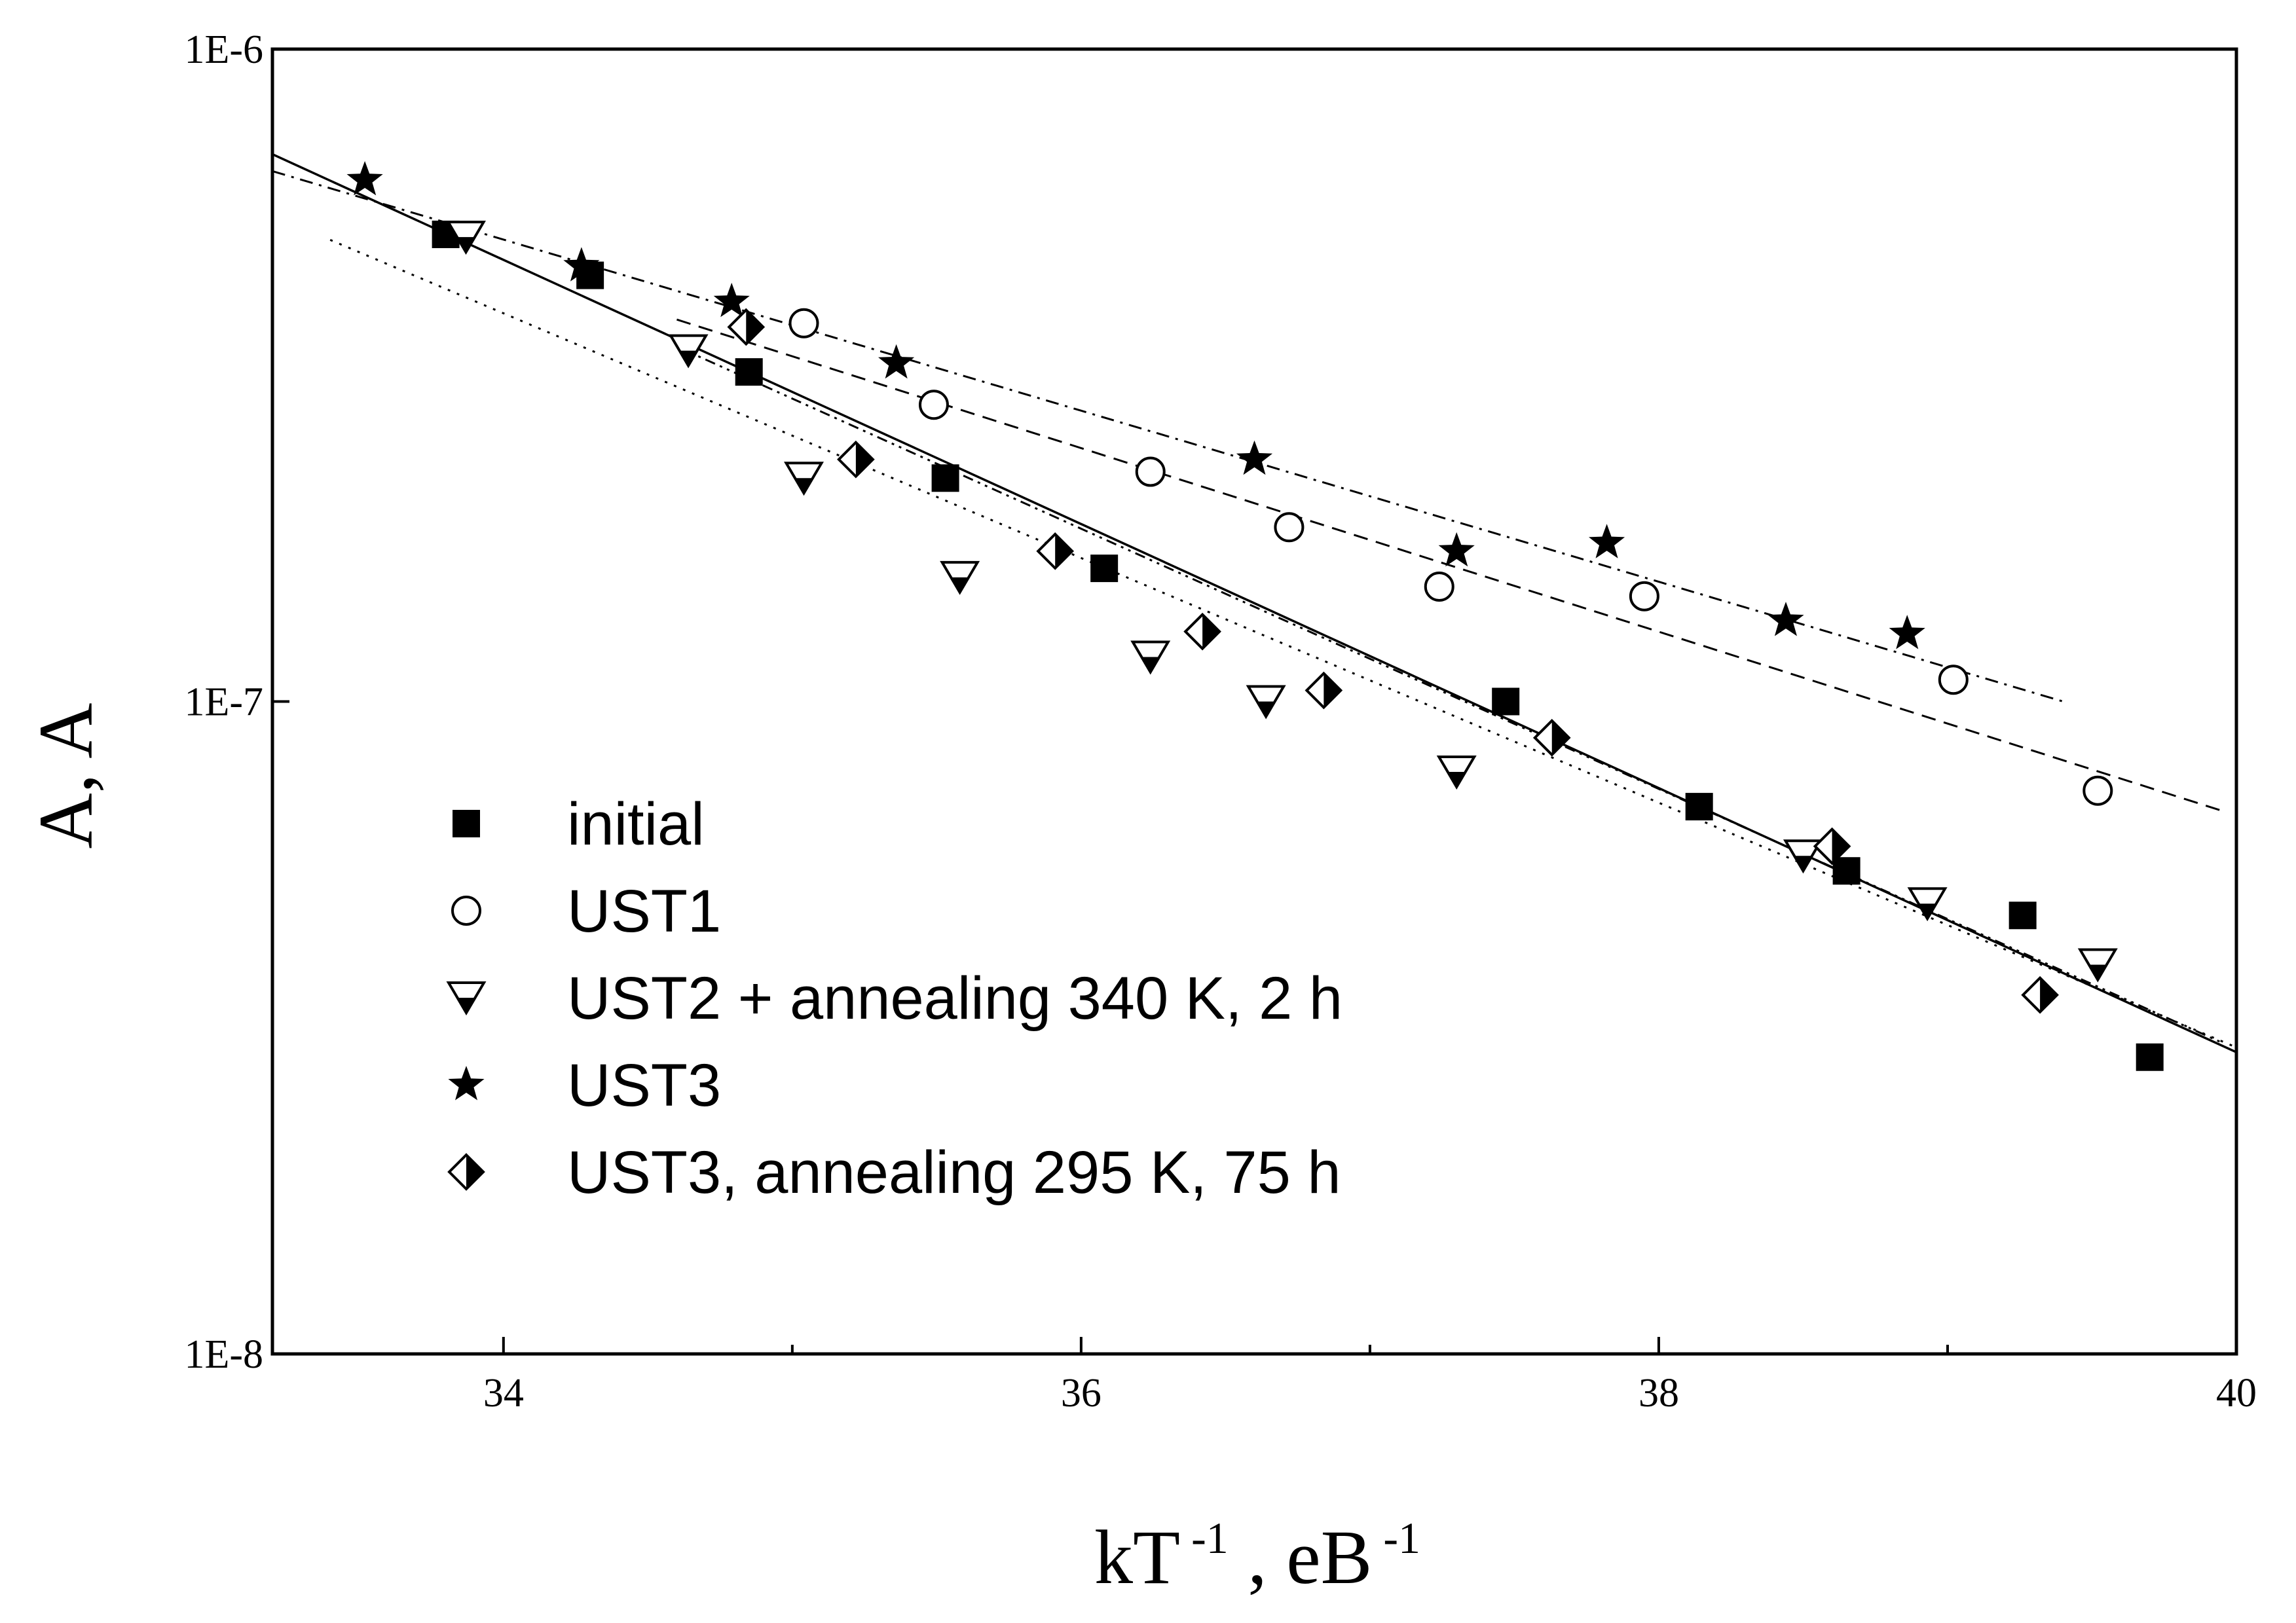  What do you see at coordinates (503, 1393) in the screenshot?
I see `x-tick-label: 34` at bounding box center [503, 1393].